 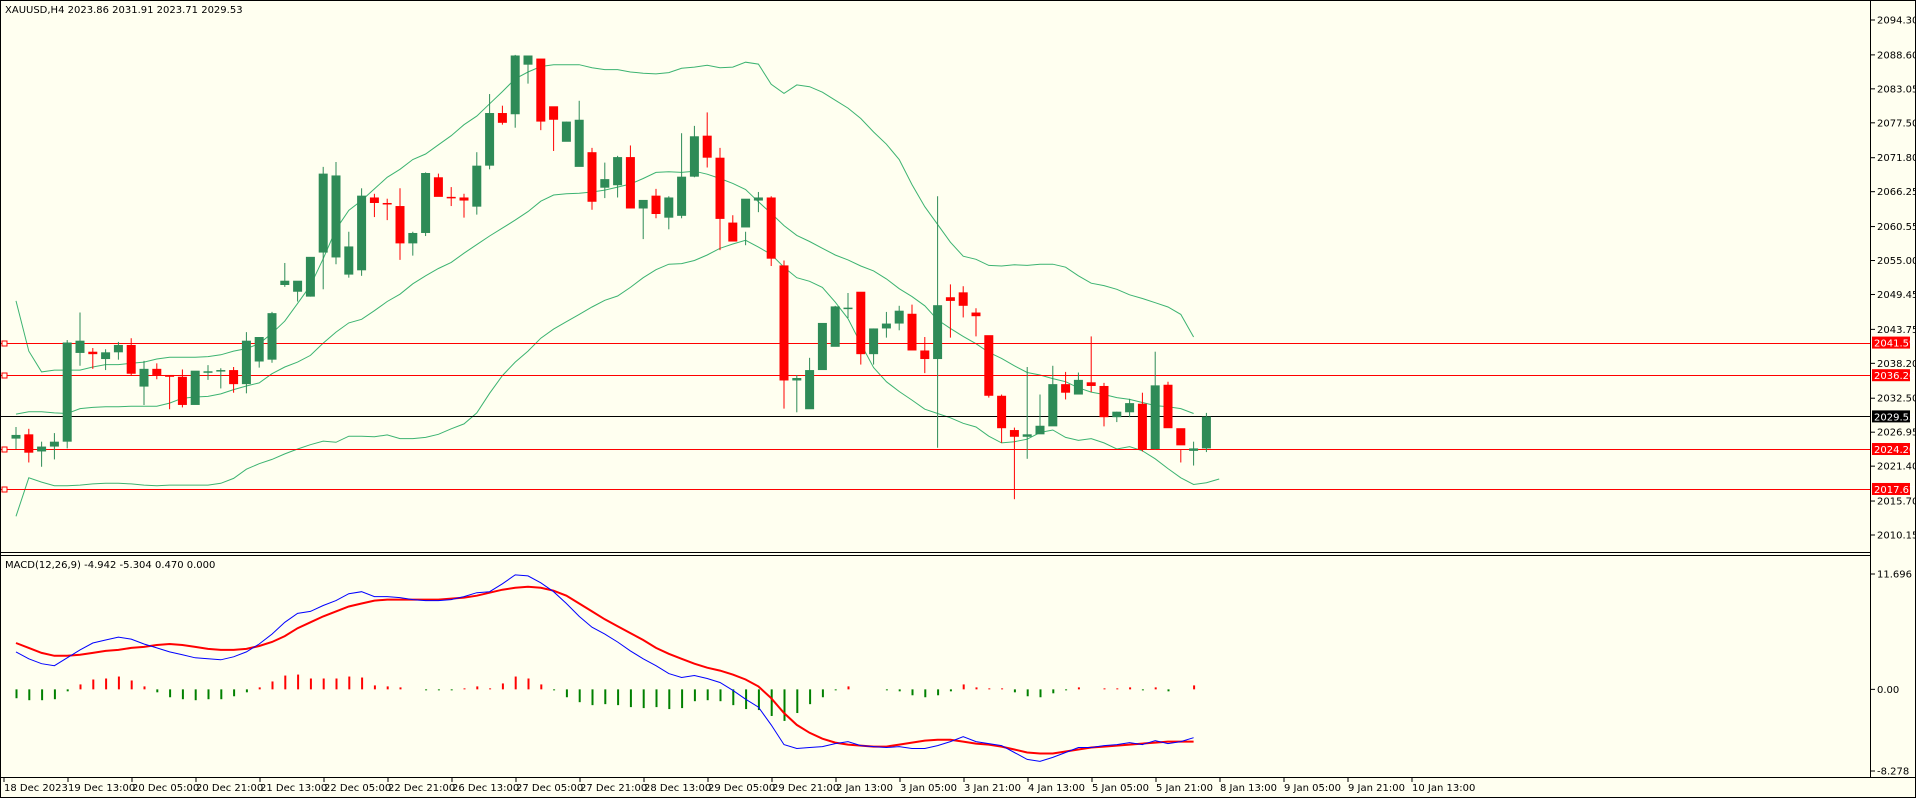 What do you see at coordinates (36, 788) in the screenshot?
I see `time-tick-label: 18 Dec 2023` at bounding box center [36, 788].